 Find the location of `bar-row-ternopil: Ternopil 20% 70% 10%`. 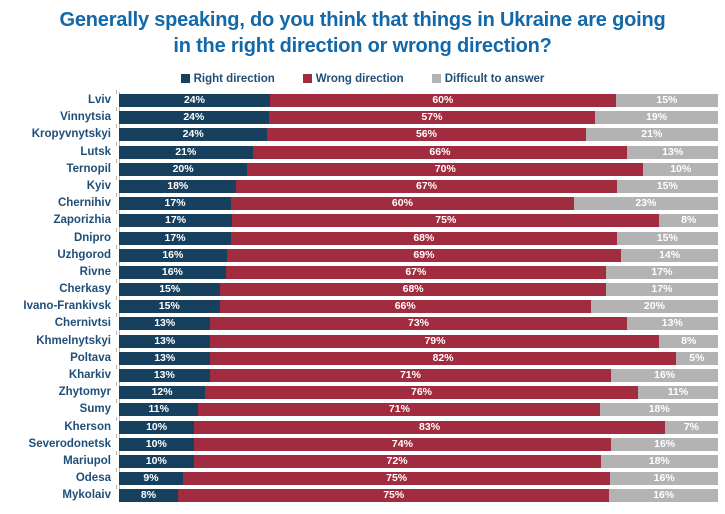

bar-row-ternopil: Ternopil 20% 70% 10% is located at coordinates (359, 167).